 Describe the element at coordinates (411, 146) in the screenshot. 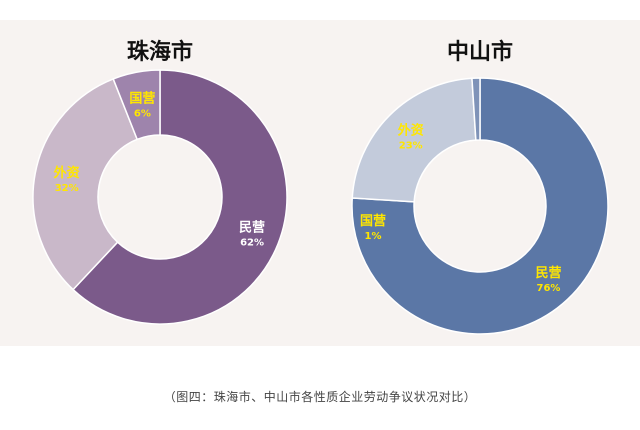

I see `slice-value-label: 23%` at that location.